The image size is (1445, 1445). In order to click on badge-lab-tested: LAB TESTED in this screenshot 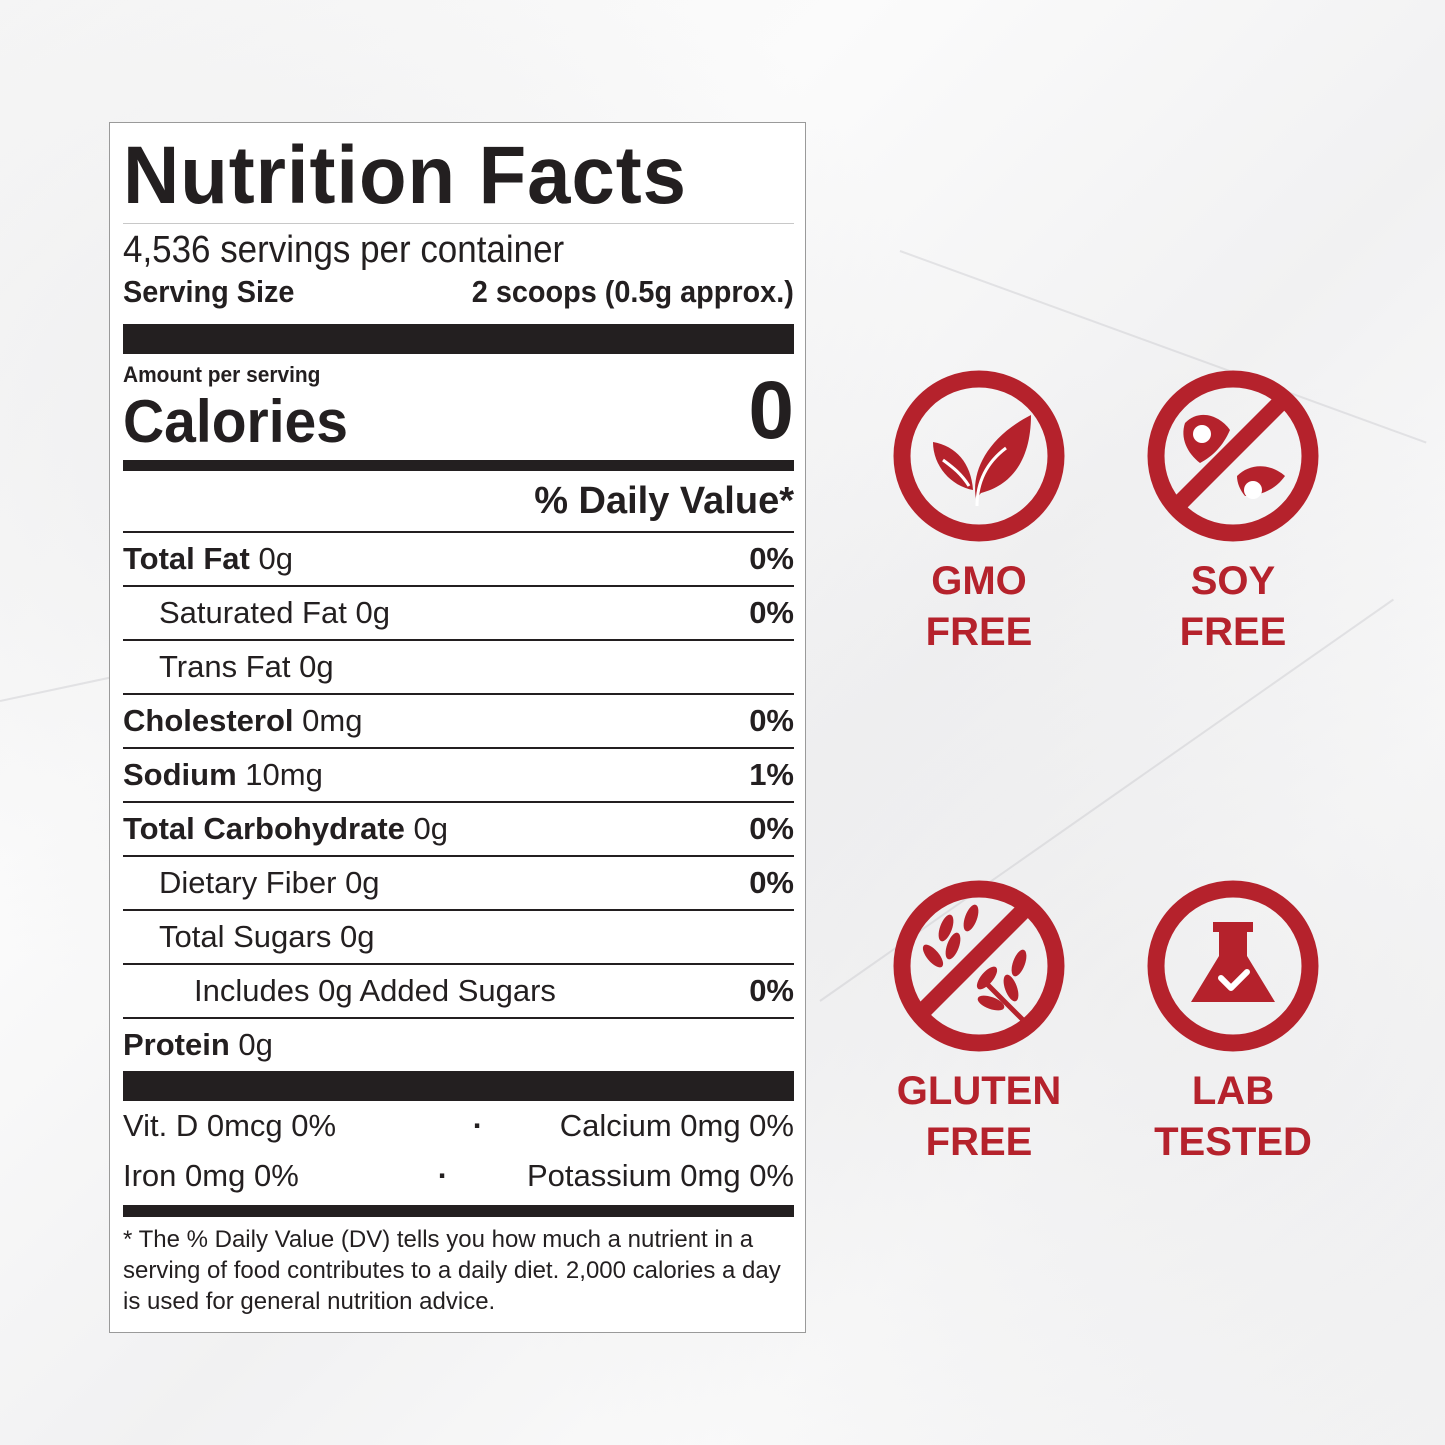, I will do `click(1233, 1023)`.